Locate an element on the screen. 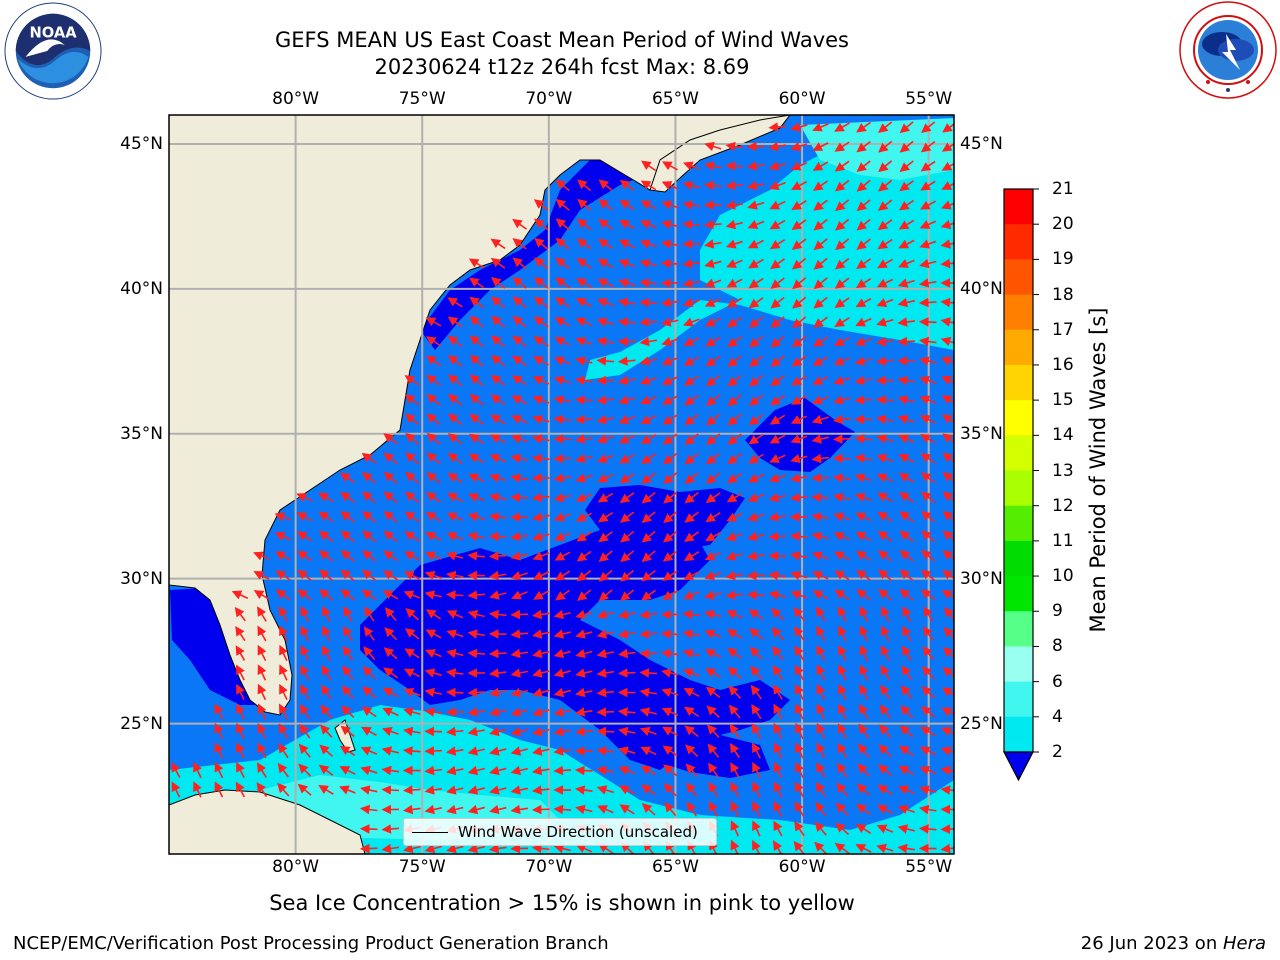 Image resolution: width=1280 pixels, height=960 pixels. lon-tick-label: 70°W is located at coordinates (549, 99).